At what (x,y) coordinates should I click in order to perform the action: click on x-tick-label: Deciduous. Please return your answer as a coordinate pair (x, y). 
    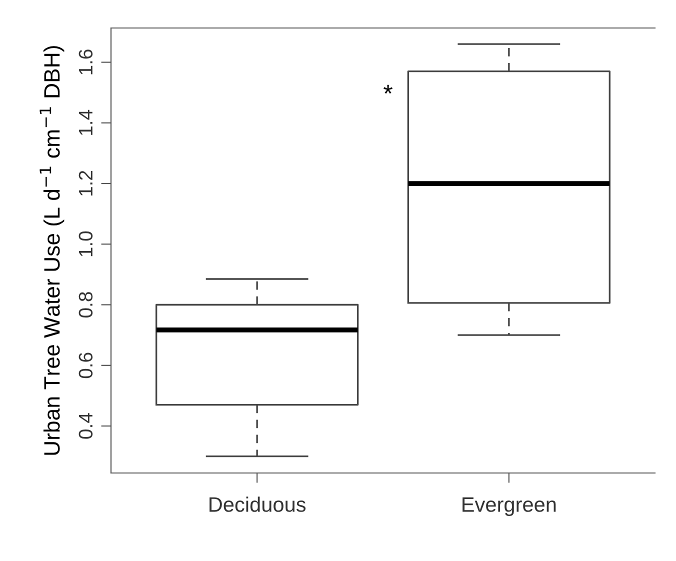
    Looking at the image, I should click on (258, 504).